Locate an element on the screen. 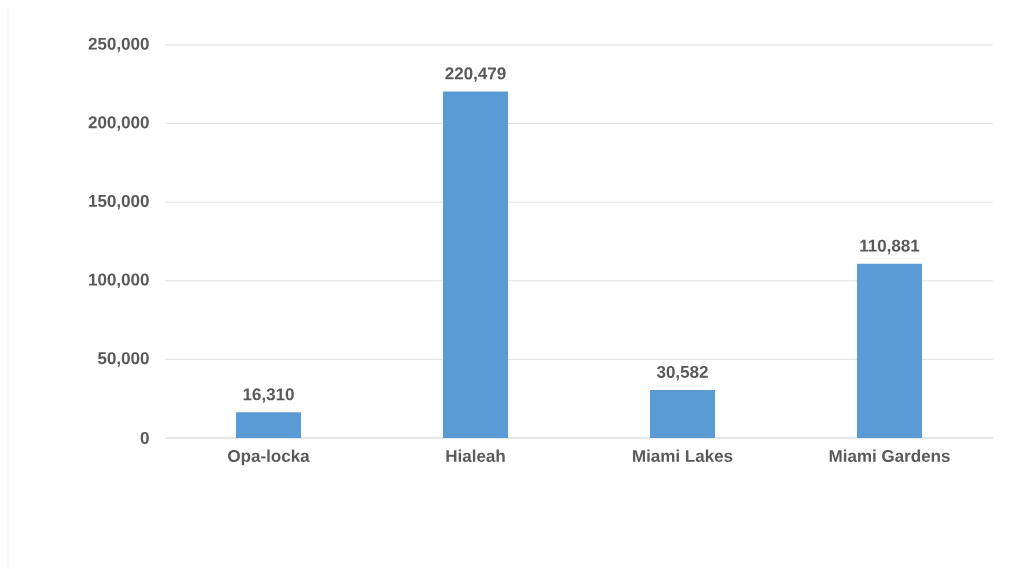  y-tick-label: 0 is located at coordinates (144, 438).